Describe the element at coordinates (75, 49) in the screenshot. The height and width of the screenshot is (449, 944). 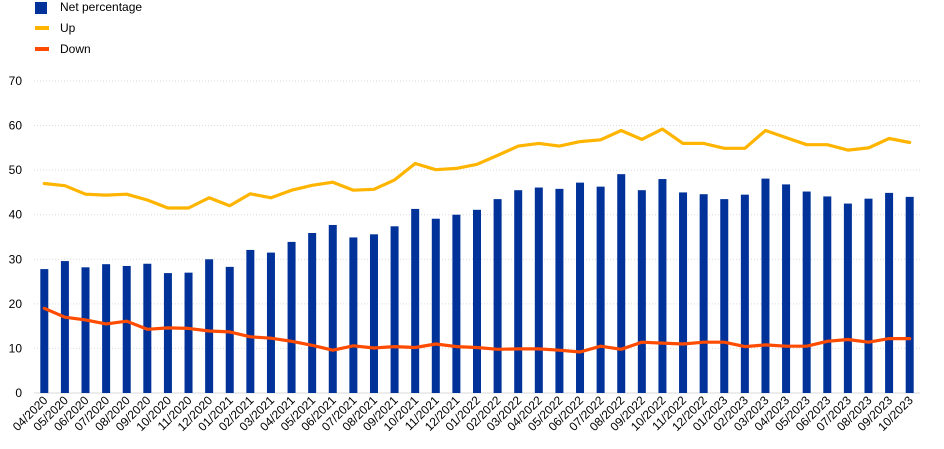
I see `legend-label-down: Down` at that location.